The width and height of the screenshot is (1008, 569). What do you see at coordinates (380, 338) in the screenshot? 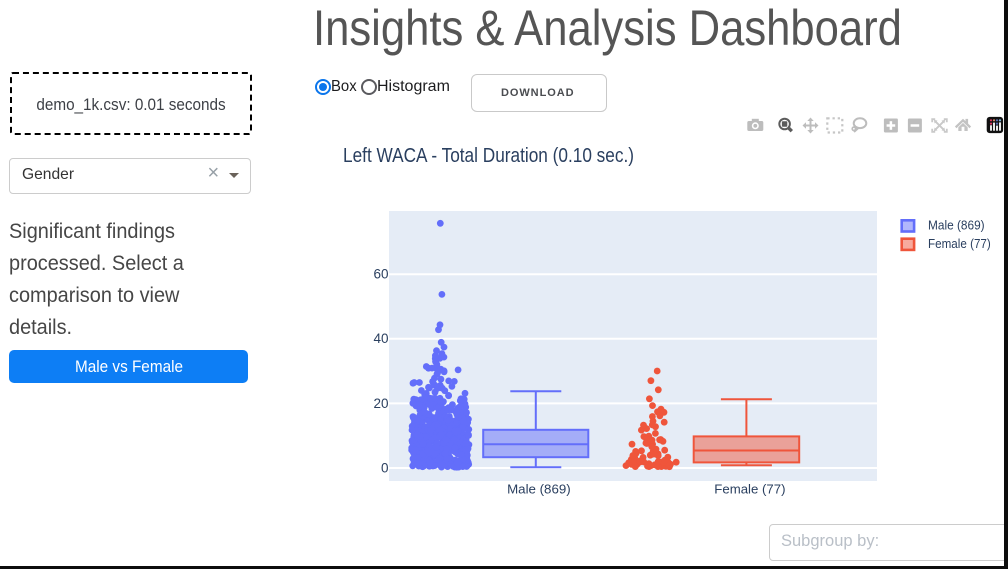
I see `svg-text: 40` at bounding box center [380, 338].